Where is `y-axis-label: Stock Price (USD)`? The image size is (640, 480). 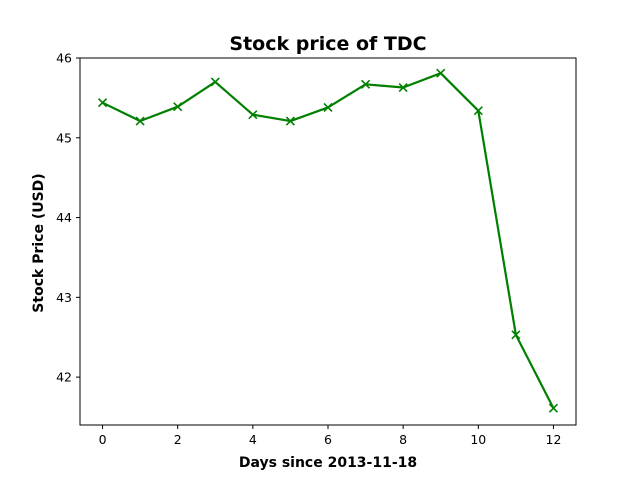
y-axis-label: Stock Price (USD) is located at coordinates (39, 242).